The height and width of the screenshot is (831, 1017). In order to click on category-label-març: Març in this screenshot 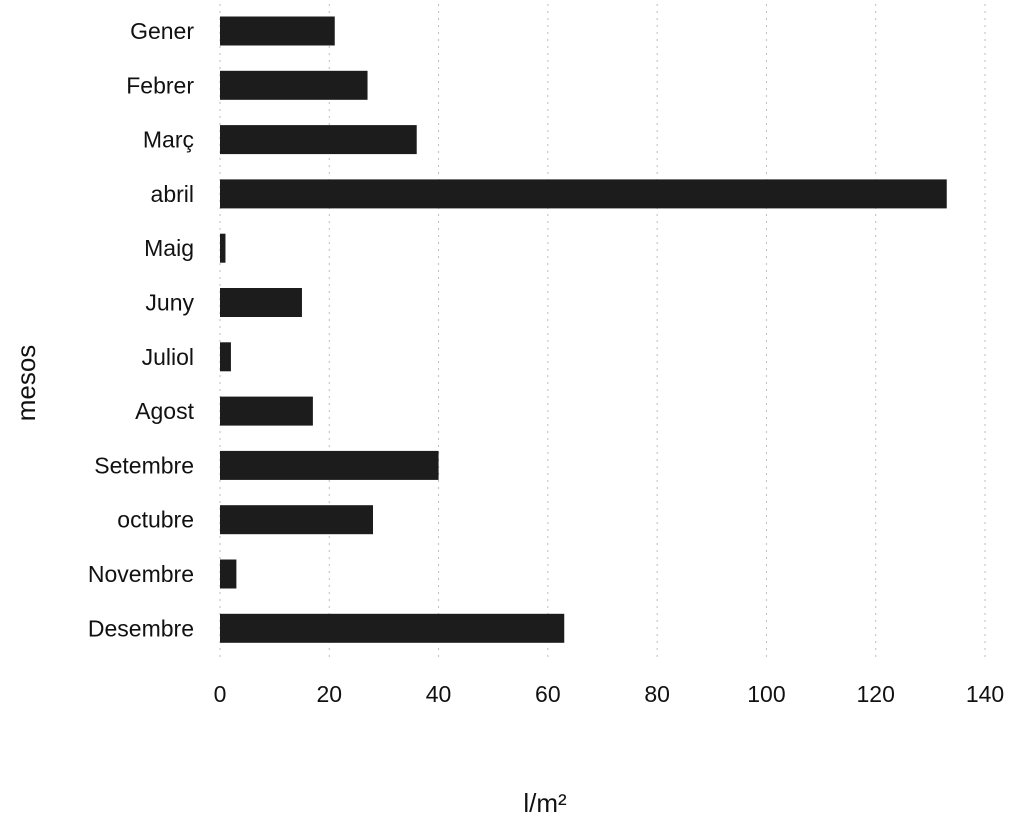, I will do `click(168, 140)`.